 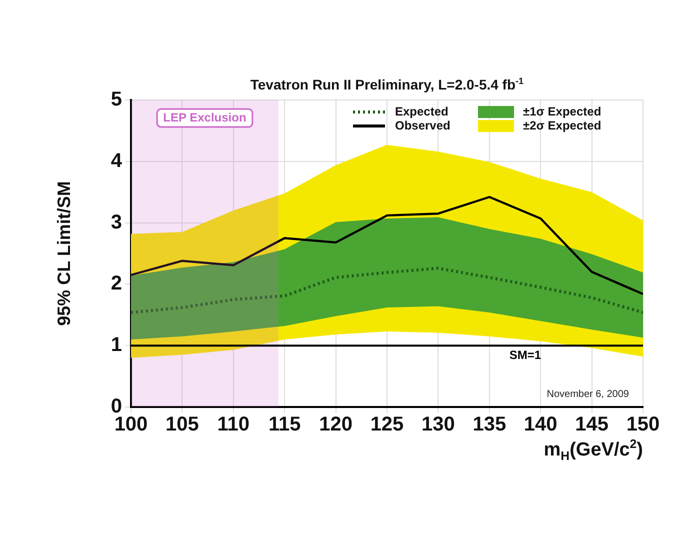 I want to click on x-tick-label: 120, so click(x=335, y=425).